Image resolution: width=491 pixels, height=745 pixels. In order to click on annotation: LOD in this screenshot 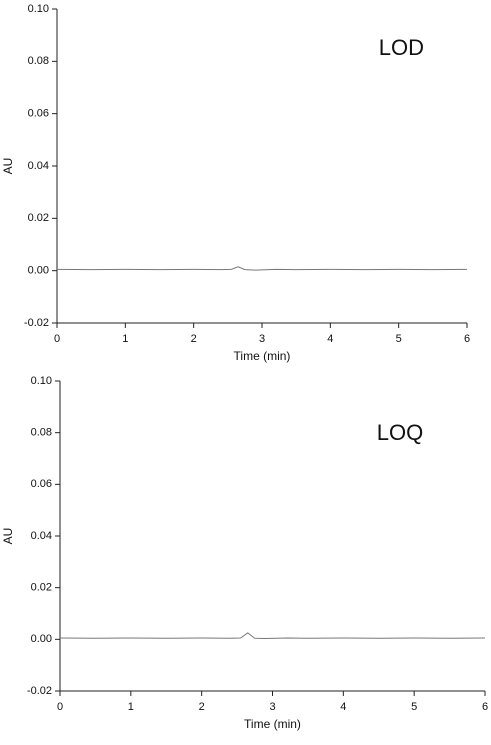, I will do `click(401, 47)`.